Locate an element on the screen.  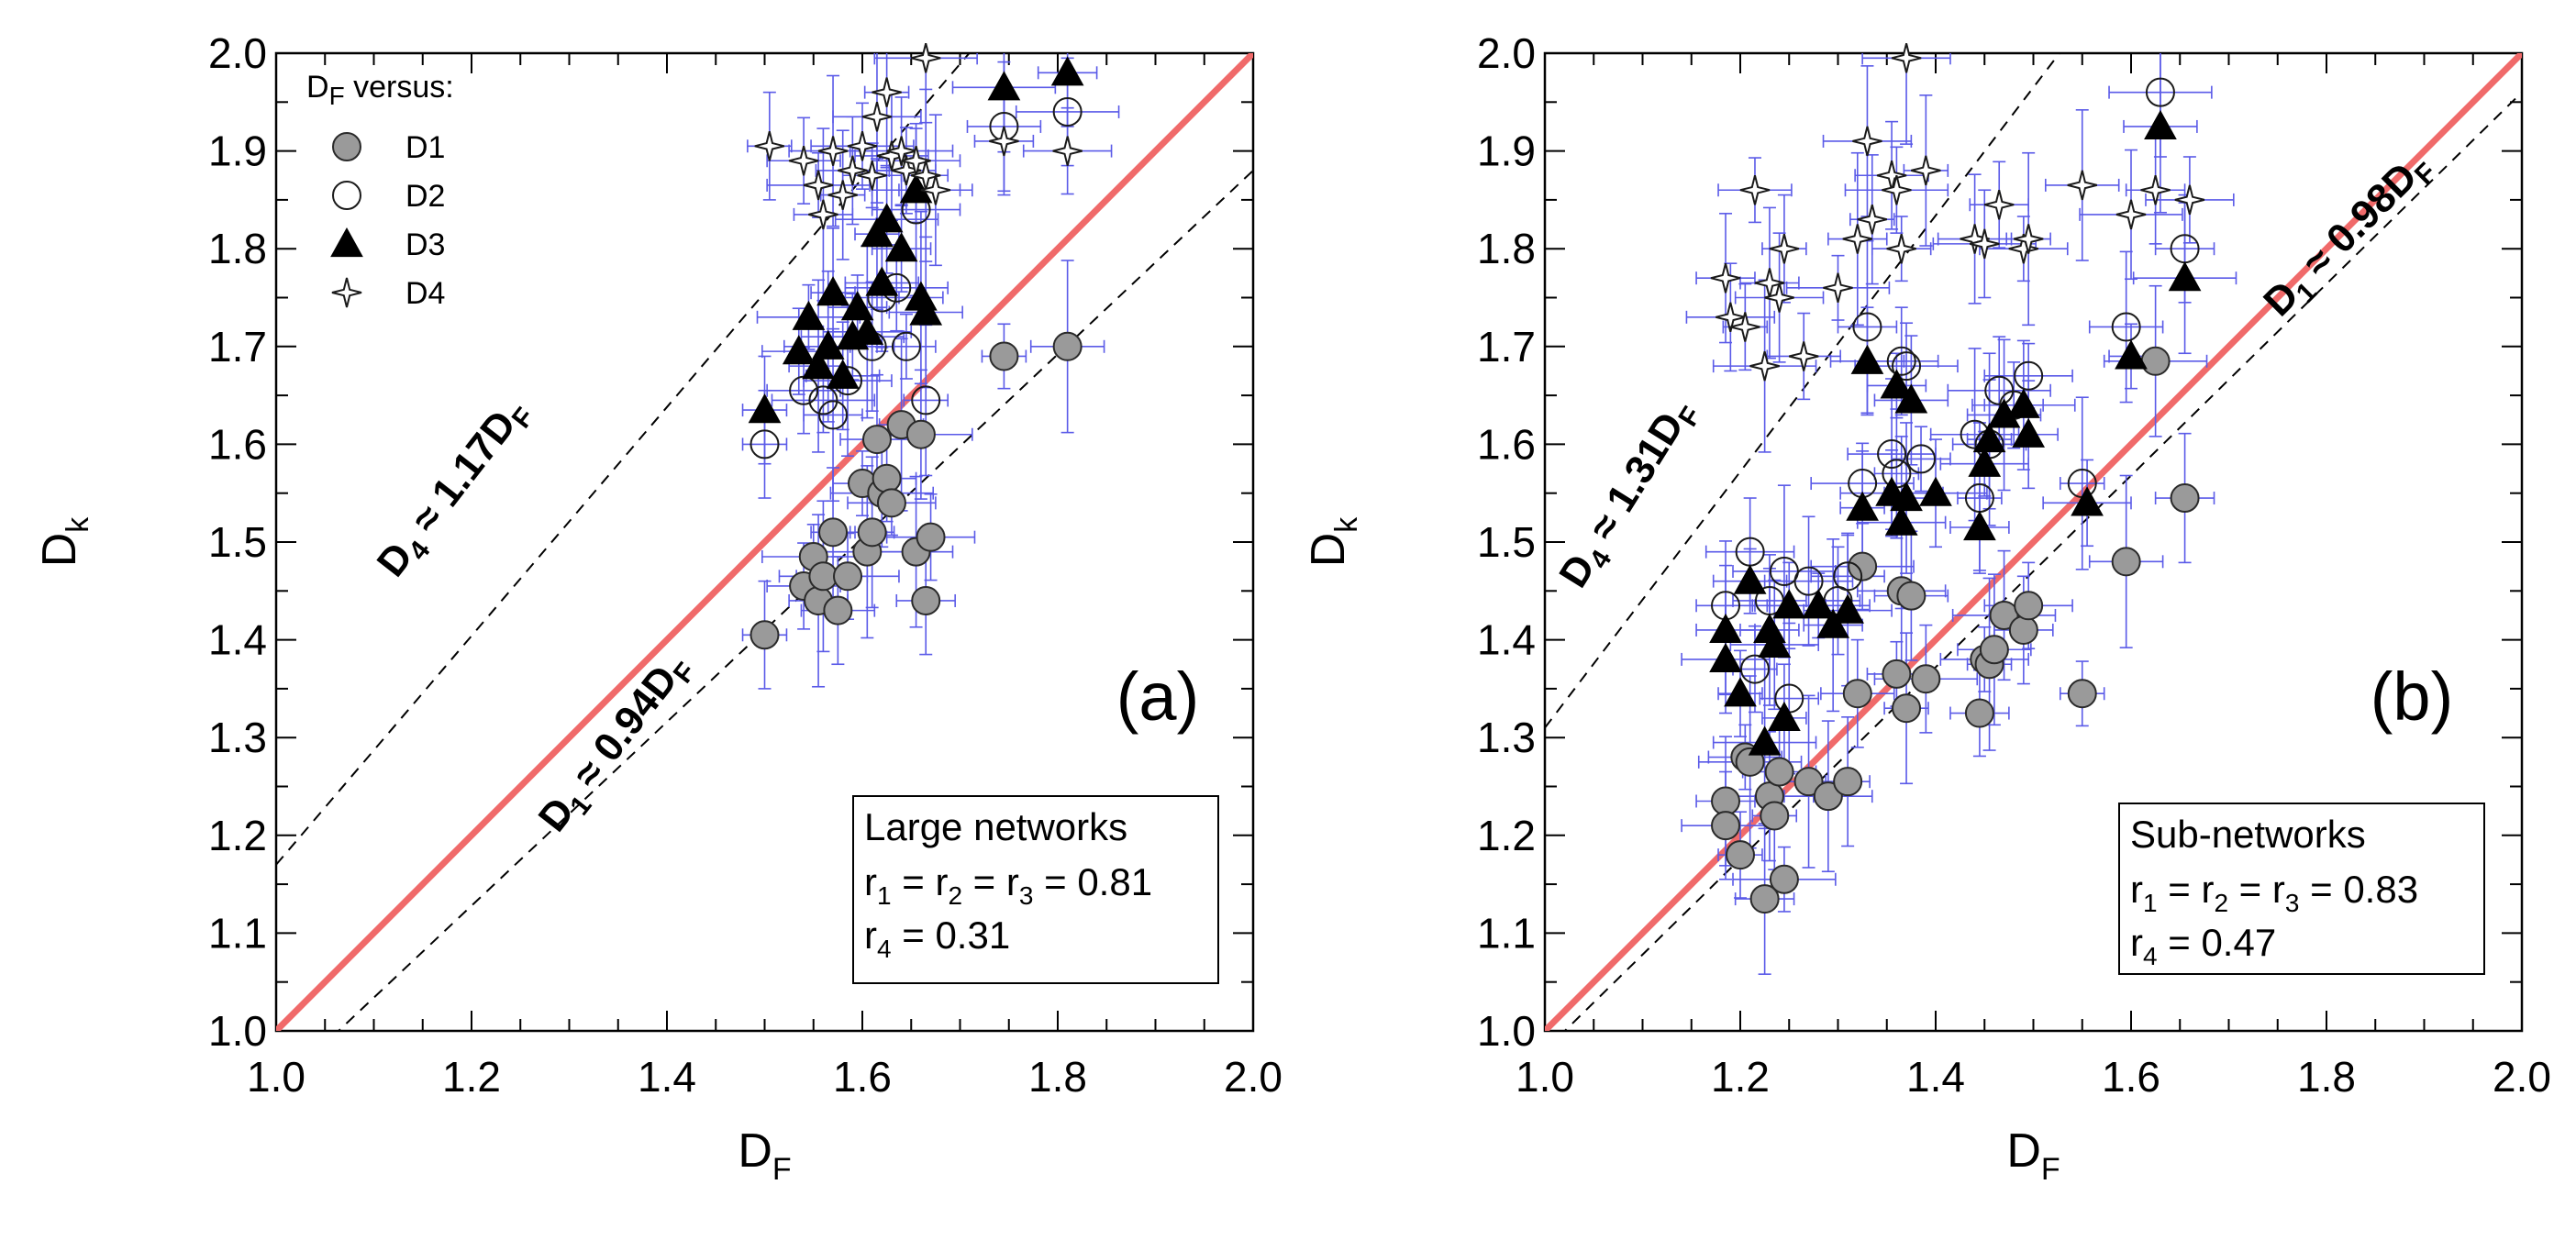
legend: DF versus: D1 D2 D3 D4 is located at coordinates (380, 190).